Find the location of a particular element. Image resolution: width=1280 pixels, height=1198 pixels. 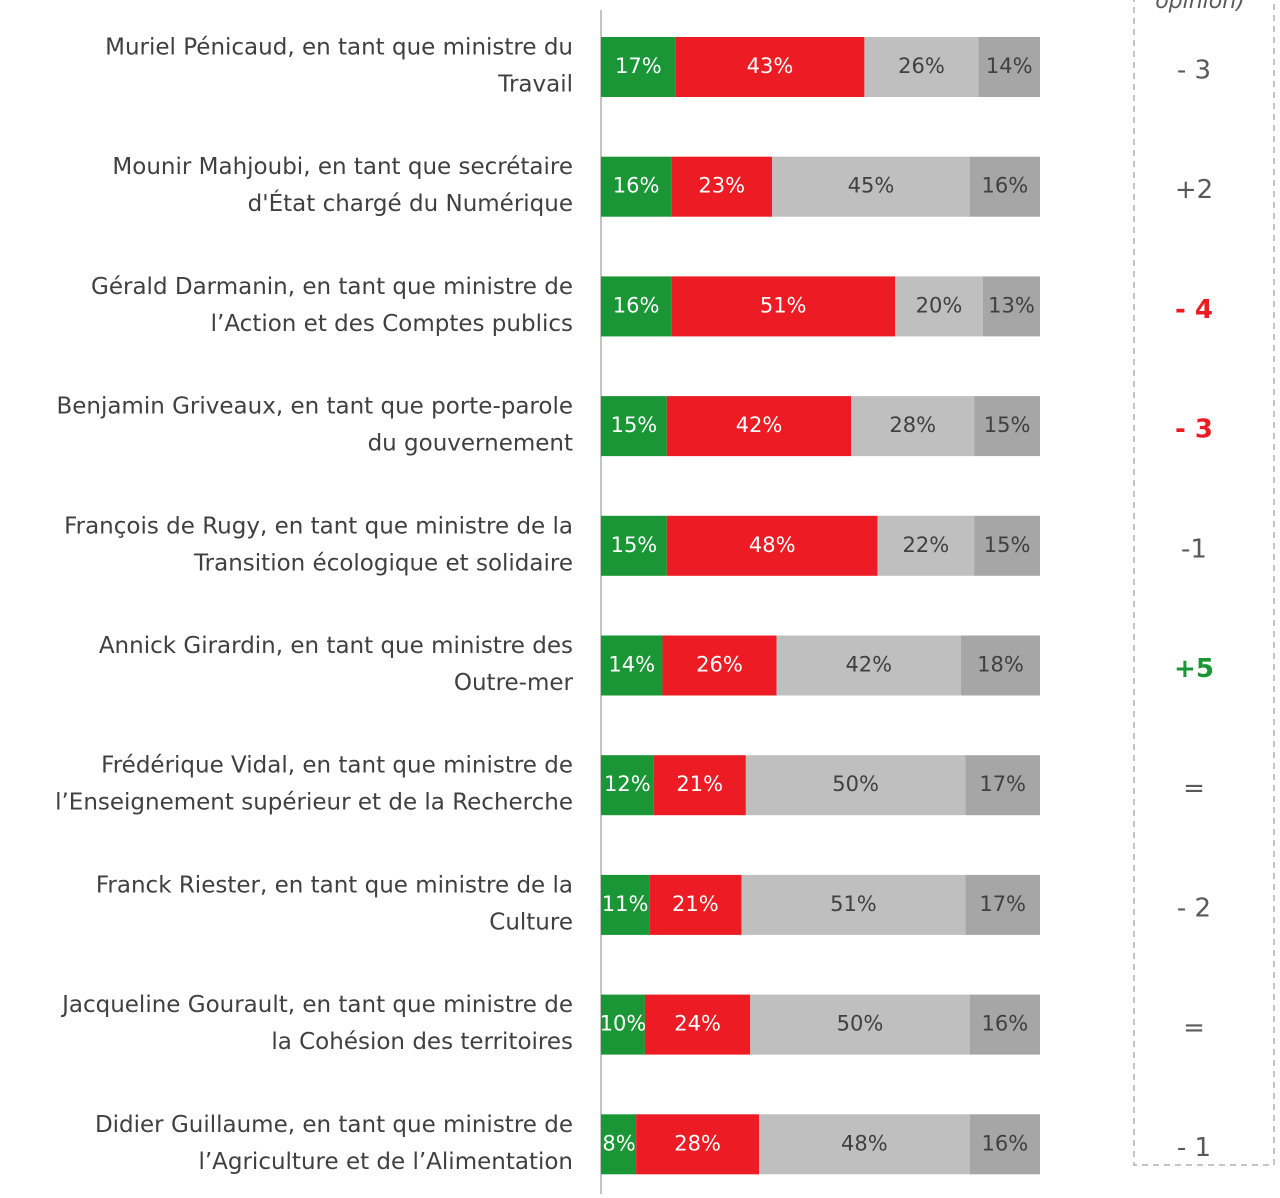

category-label: Outre-mer is located at coordinates (514, 683).